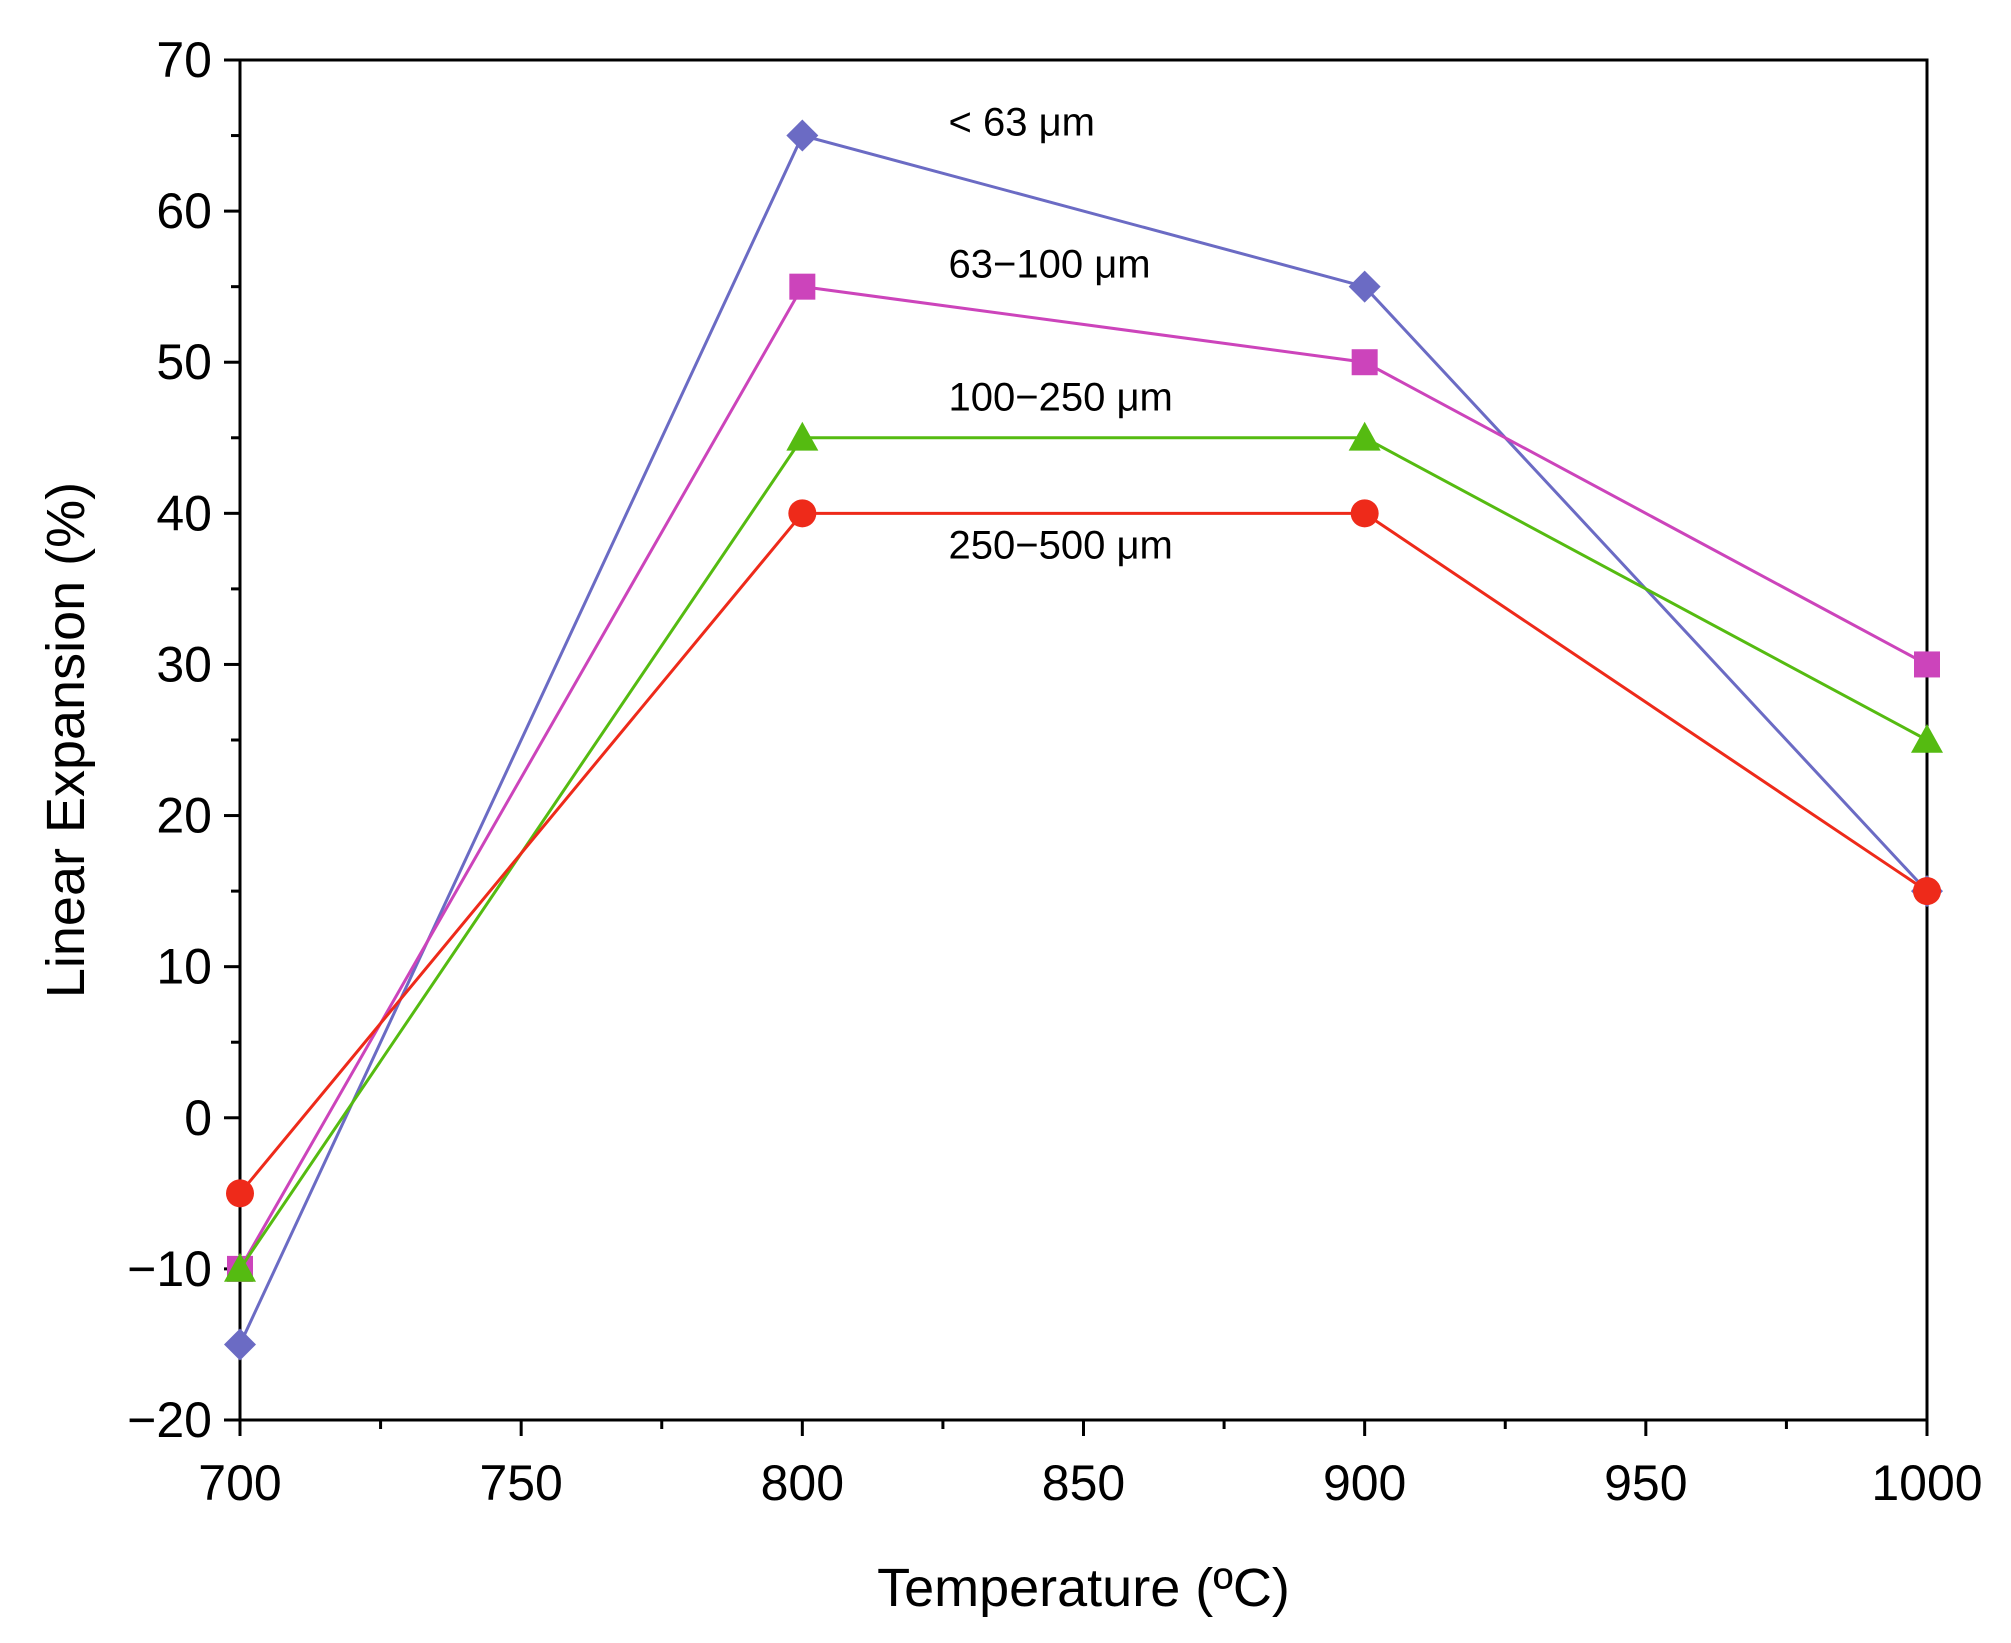  Describe the element at coordinates (184, 967) in the screenshot. I see `y-tick-label: 10` at that location.